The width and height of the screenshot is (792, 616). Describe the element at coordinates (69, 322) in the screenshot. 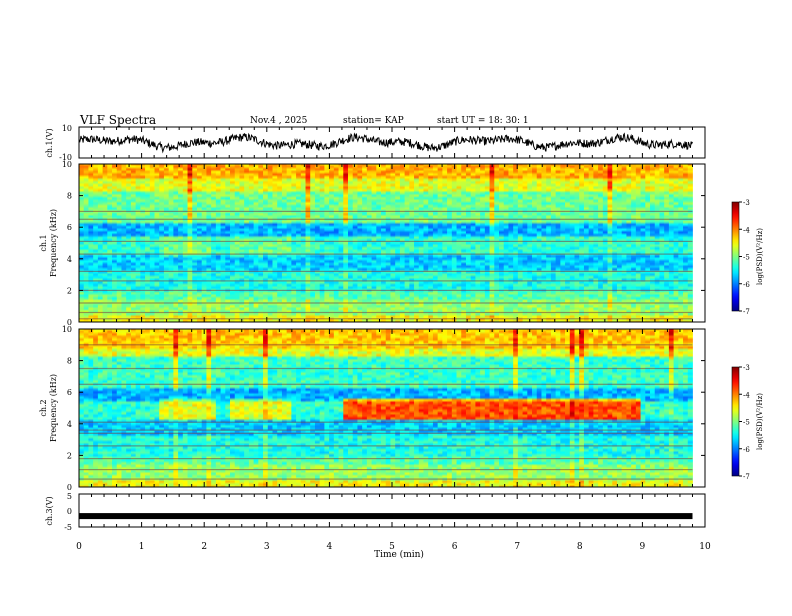

I see `freq-tick-label: 0` at that location.